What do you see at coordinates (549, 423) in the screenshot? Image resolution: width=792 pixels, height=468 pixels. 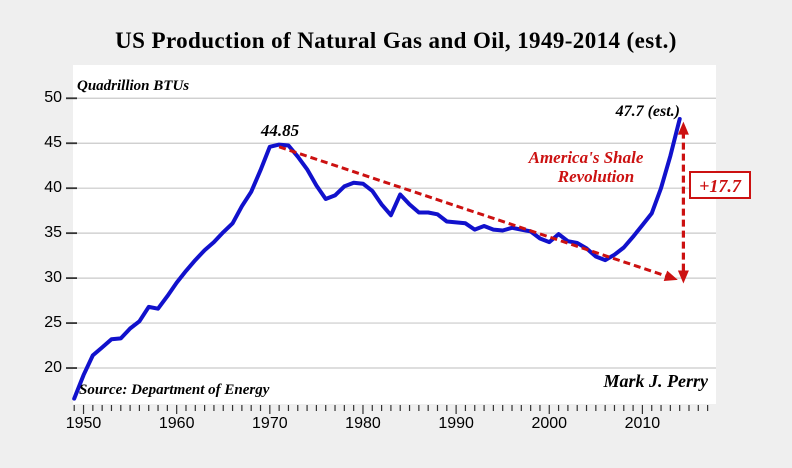 I see `x-axis-tick-label: 2000` at bounding box center [549, 423].